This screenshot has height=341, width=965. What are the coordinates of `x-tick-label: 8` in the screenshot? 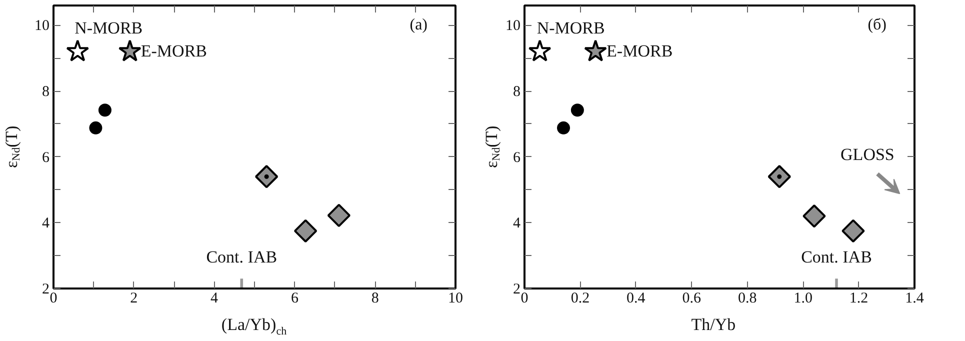 It's located at (375, 298).